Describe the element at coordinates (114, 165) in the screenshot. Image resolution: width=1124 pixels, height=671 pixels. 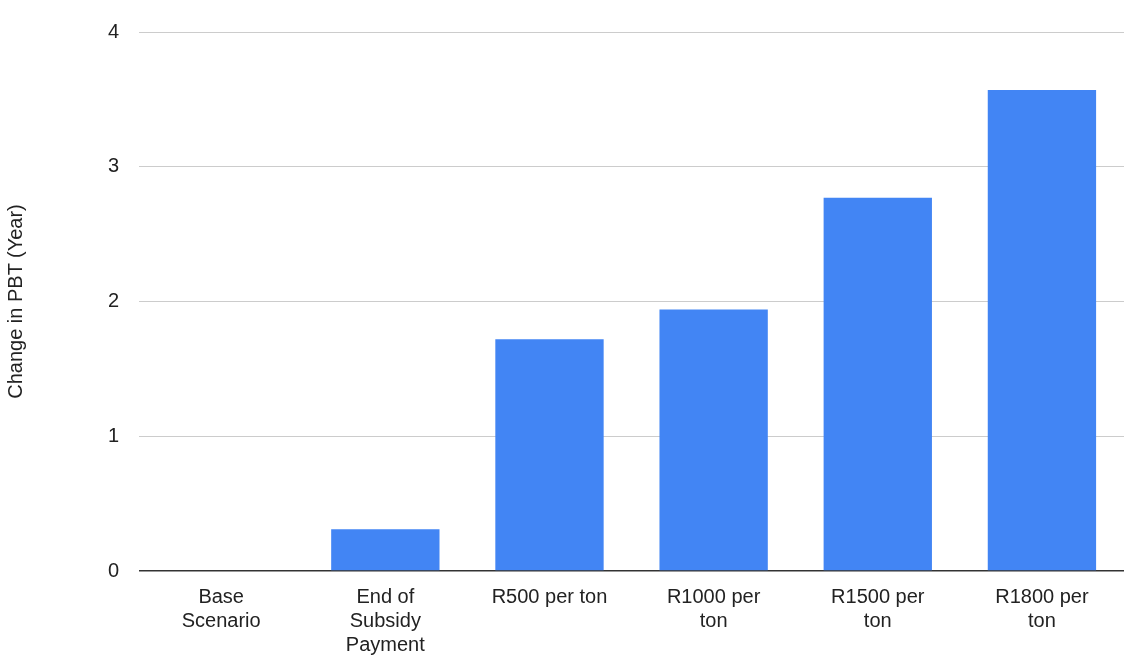
I see `y-tick-label: 3` at that location.